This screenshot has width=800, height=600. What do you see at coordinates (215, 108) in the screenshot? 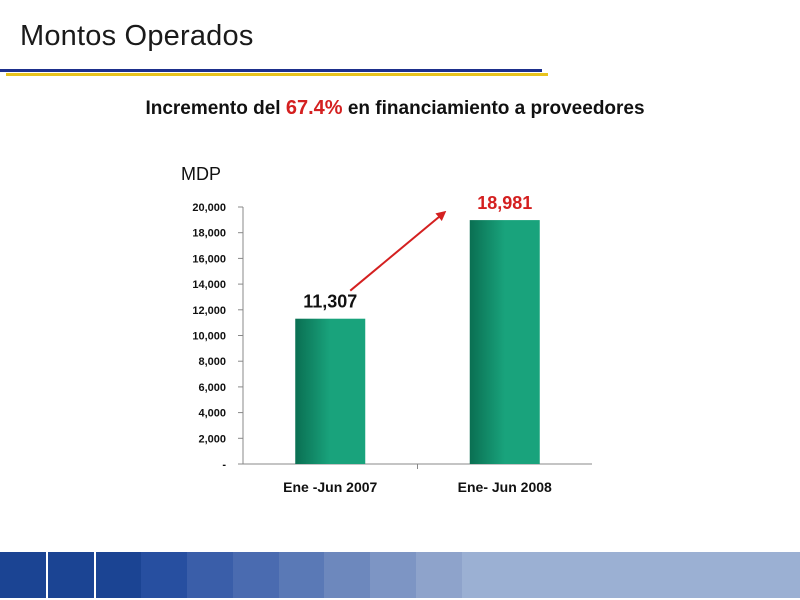
I see `subtitle-before: Incremento del` at bounding box center [215, 108].